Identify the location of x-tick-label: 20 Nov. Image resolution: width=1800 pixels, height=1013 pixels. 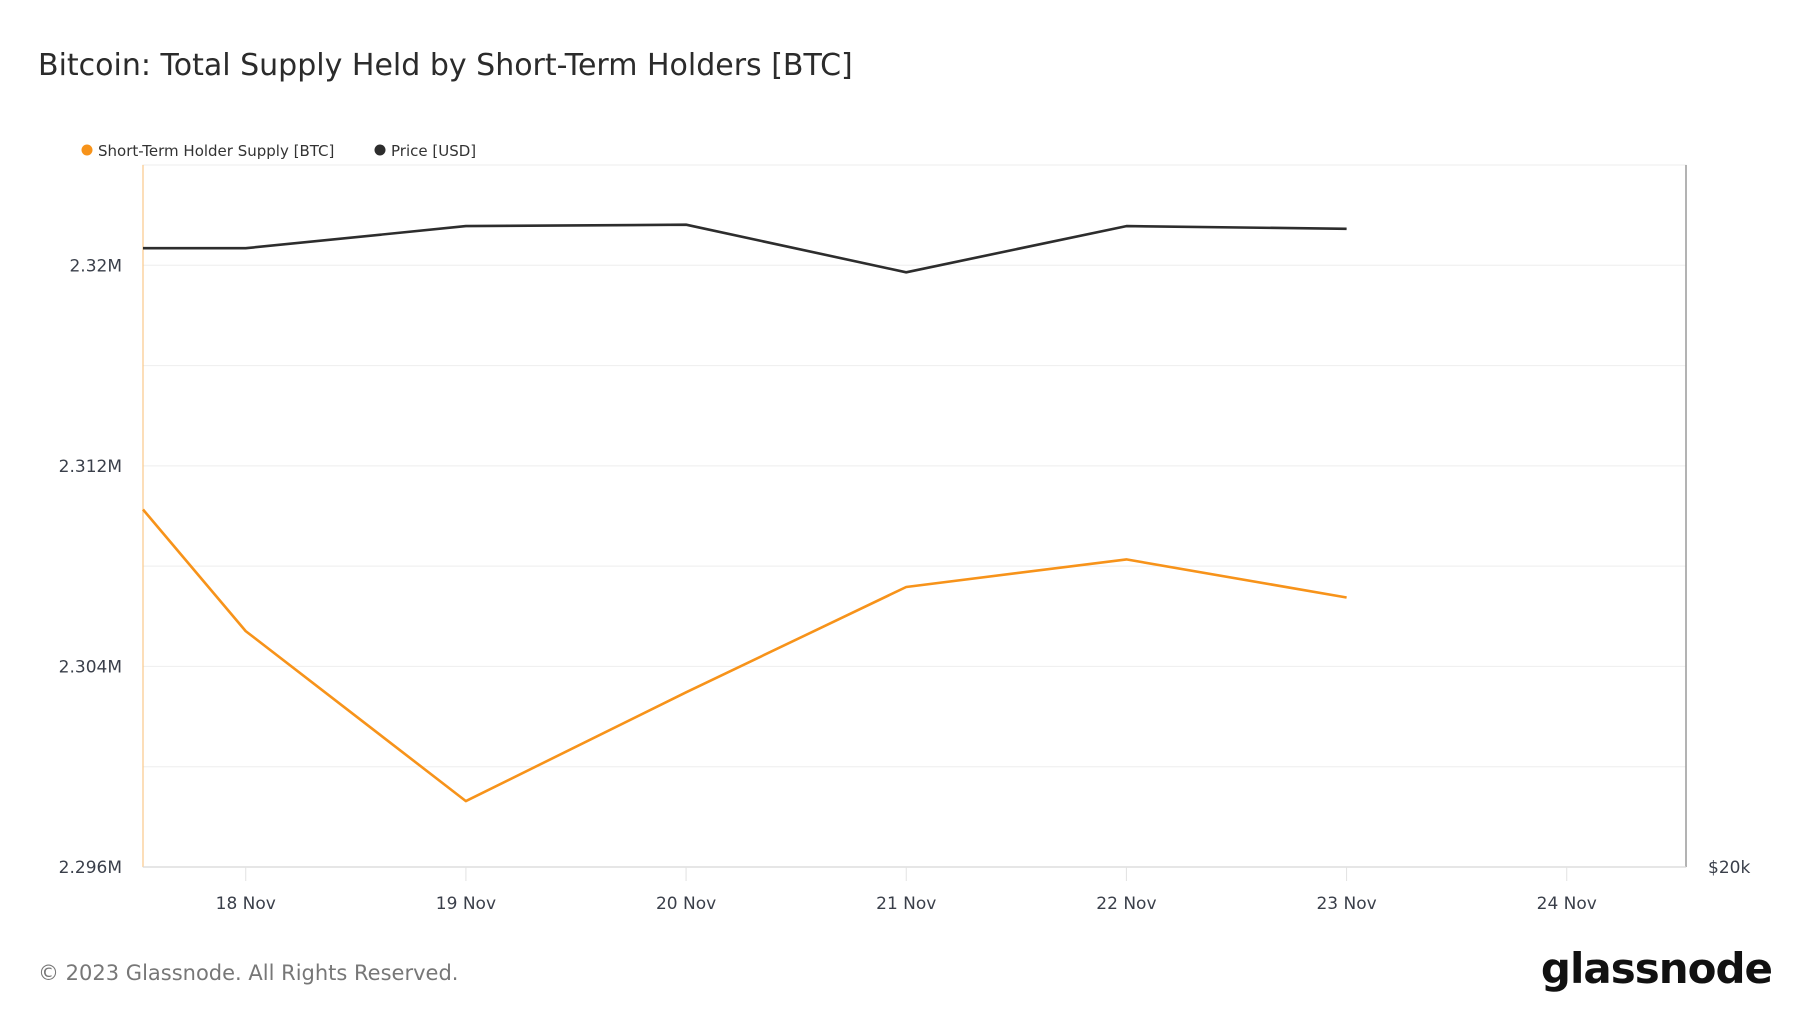
(686, 904).